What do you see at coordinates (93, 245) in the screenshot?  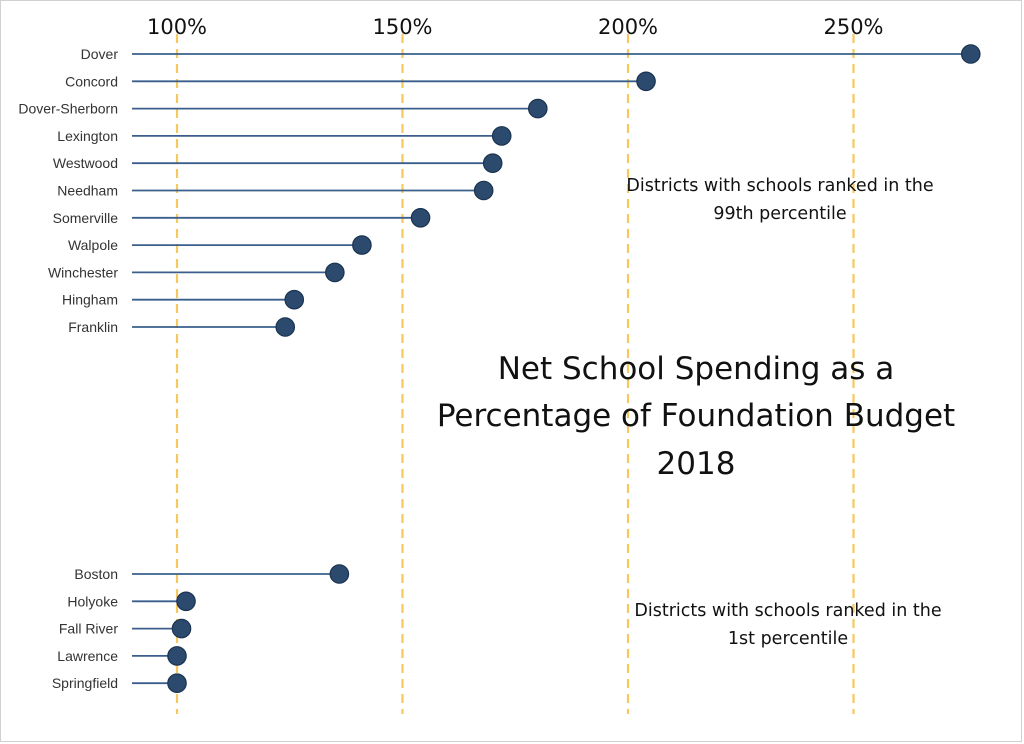 I see `category-label: Walpole` at bounding box center [93, 245].